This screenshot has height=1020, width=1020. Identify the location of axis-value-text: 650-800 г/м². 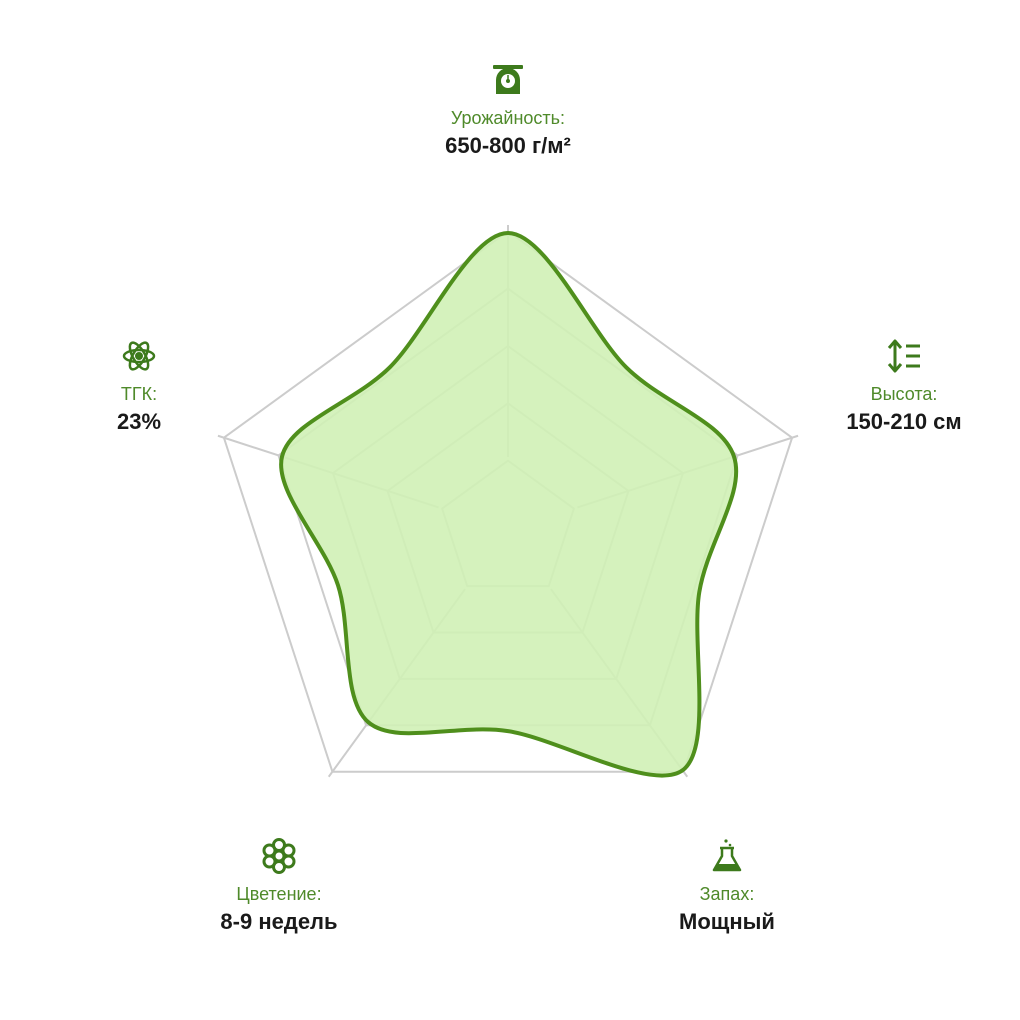
(508, 145).